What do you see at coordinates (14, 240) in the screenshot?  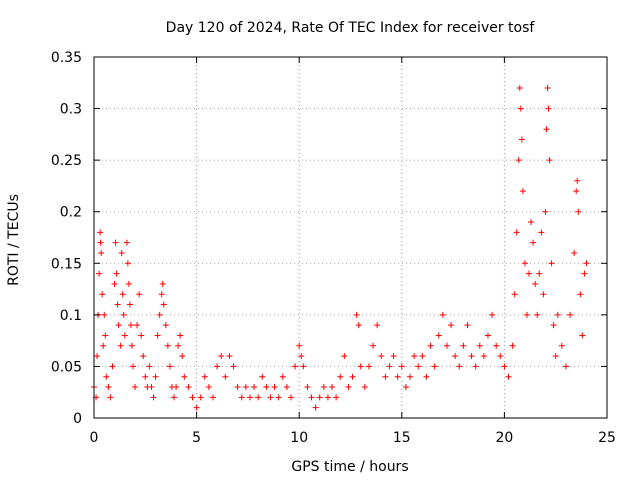 I see `y-axis-label: ROTI / TECUs` at bounding box center [14, 240].